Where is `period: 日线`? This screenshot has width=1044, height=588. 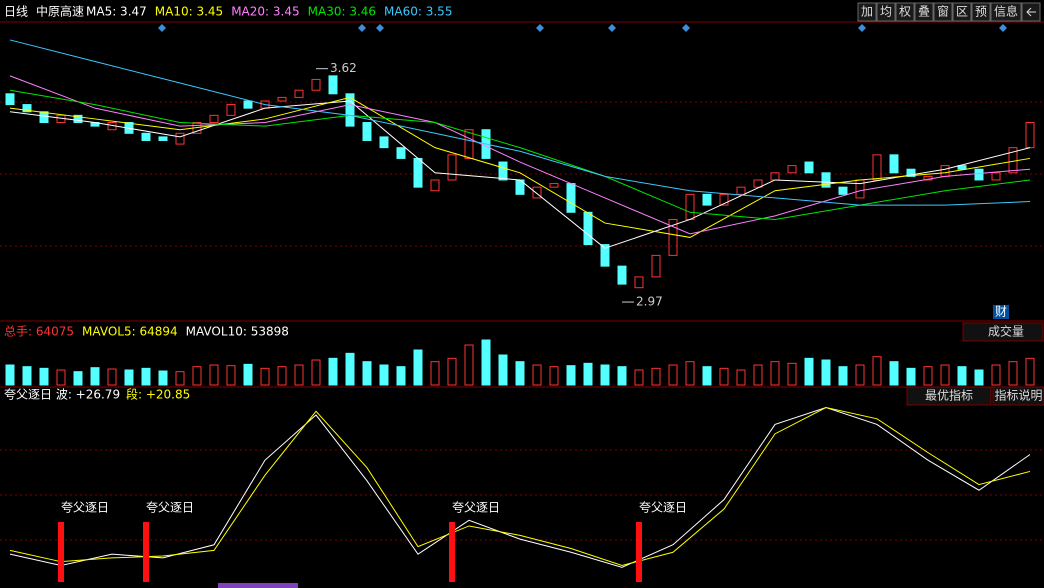 period: 日线 is located at coordinates (16, 12).